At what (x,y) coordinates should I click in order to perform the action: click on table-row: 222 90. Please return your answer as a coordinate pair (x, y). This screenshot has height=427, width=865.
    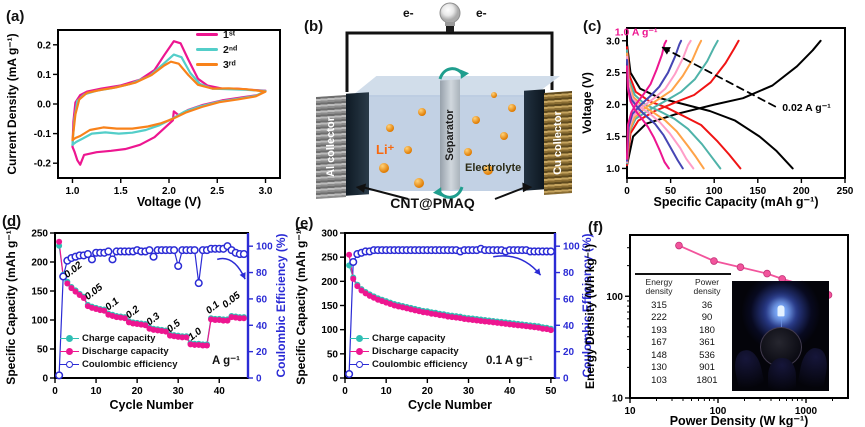
    Looking at the image, I should click on (683, 318).